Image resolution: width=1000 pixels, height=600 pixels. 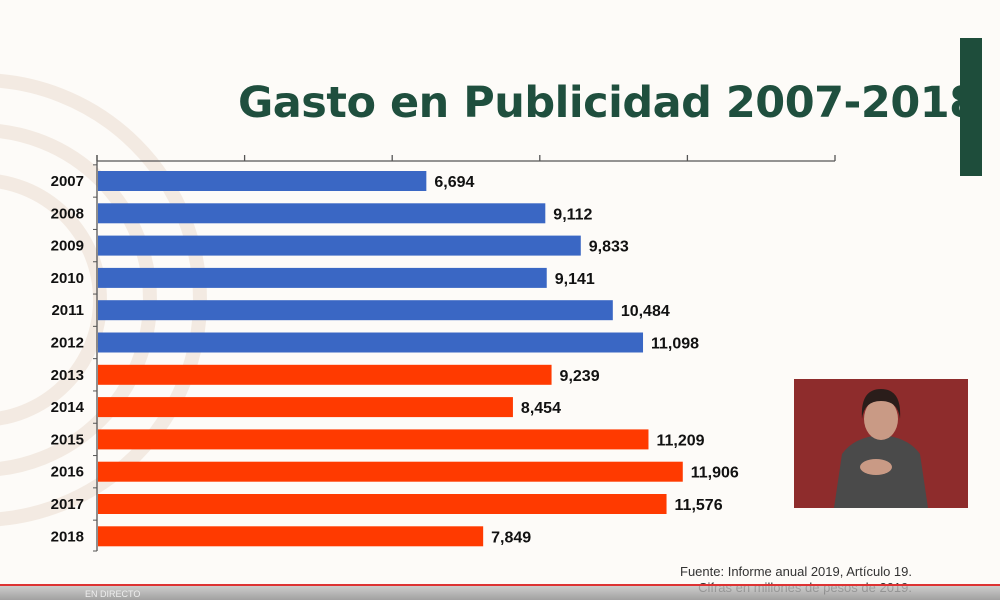 I want to click on bar-2015, so click(x=373, y=439).